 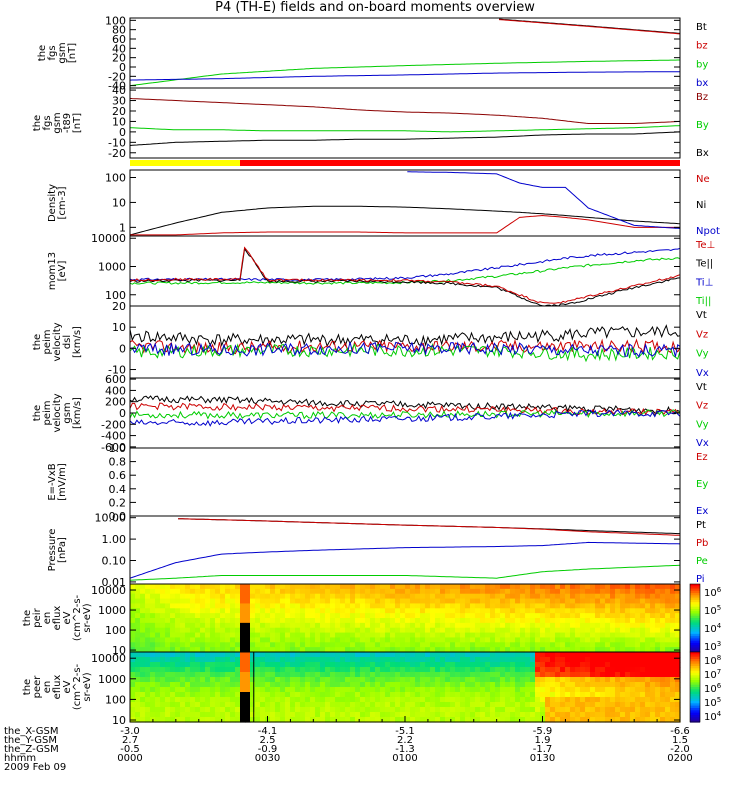 What do you see at coordinates (122, 348) in the screenshot?
I see `y-tick-label: 0` at bounding box center [122, 348].